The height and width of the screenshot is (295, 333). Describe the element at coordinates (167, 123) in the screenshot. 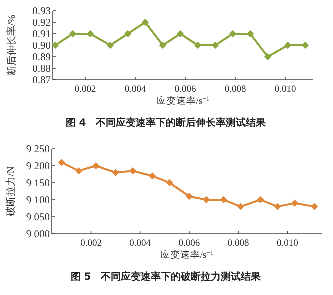

I see `text: 图 4 不同应变速率下的断后伸长率测试结果` at that location.